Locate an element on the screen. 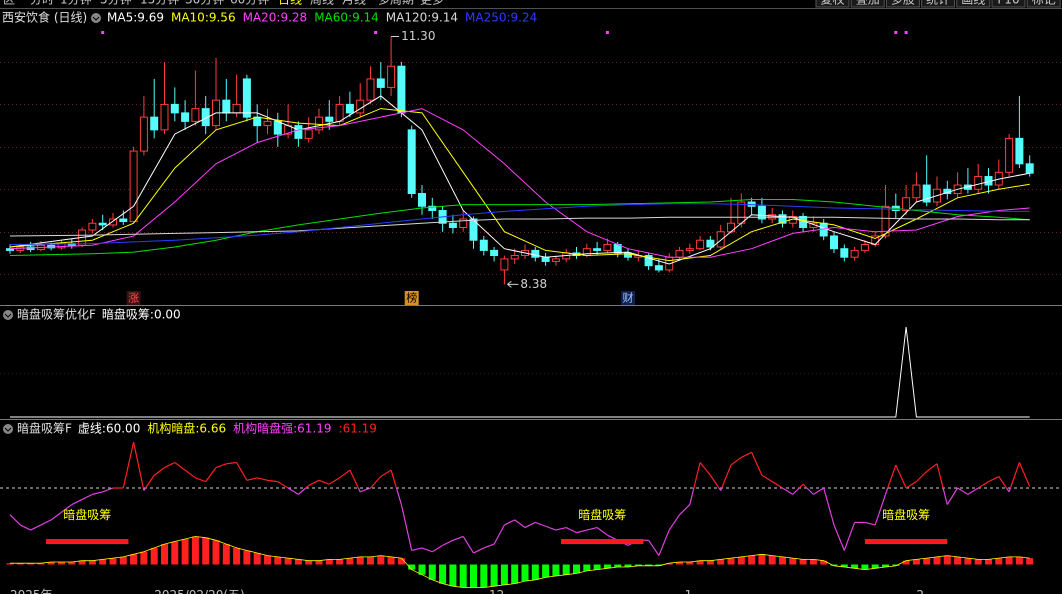 The height and width of the screenshot is (594, 1062). legend-name: MA120 is located at coordinates (406, 18).